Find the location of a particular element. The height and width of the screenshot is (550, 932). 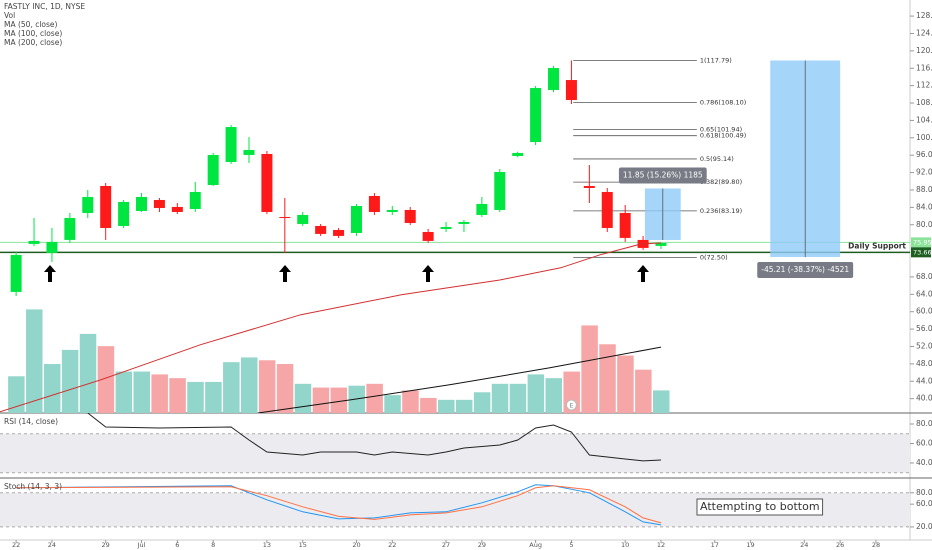

x-tick-label: 8 is located at coordinates (213, 545).